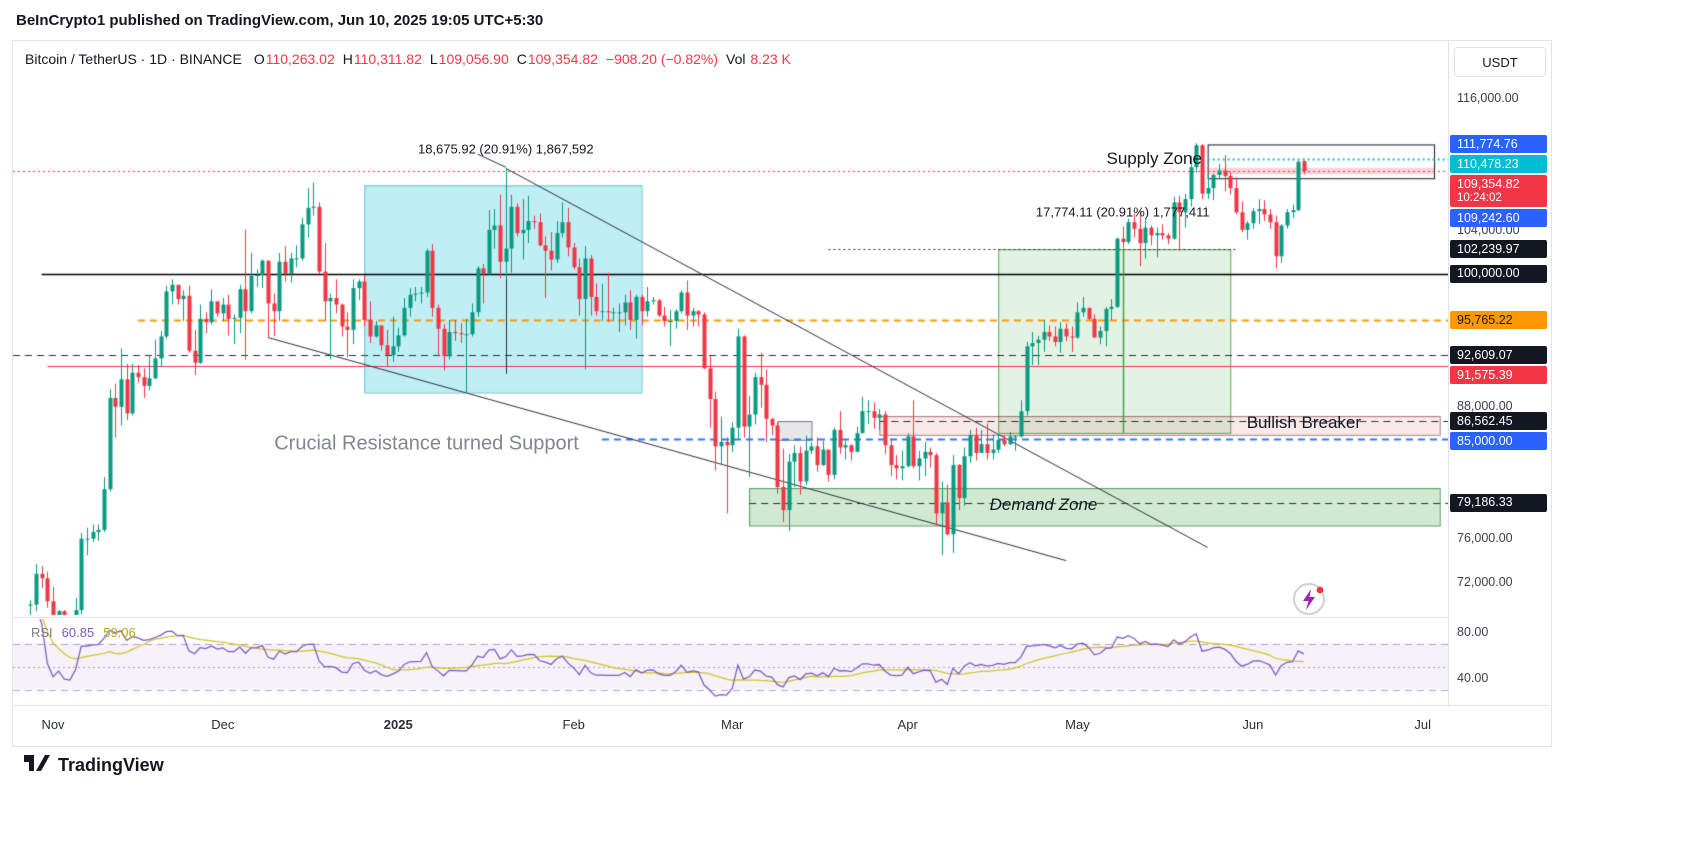  I want to click on rsi-legend: RSI 60.85 59.06, so click(83, 632).